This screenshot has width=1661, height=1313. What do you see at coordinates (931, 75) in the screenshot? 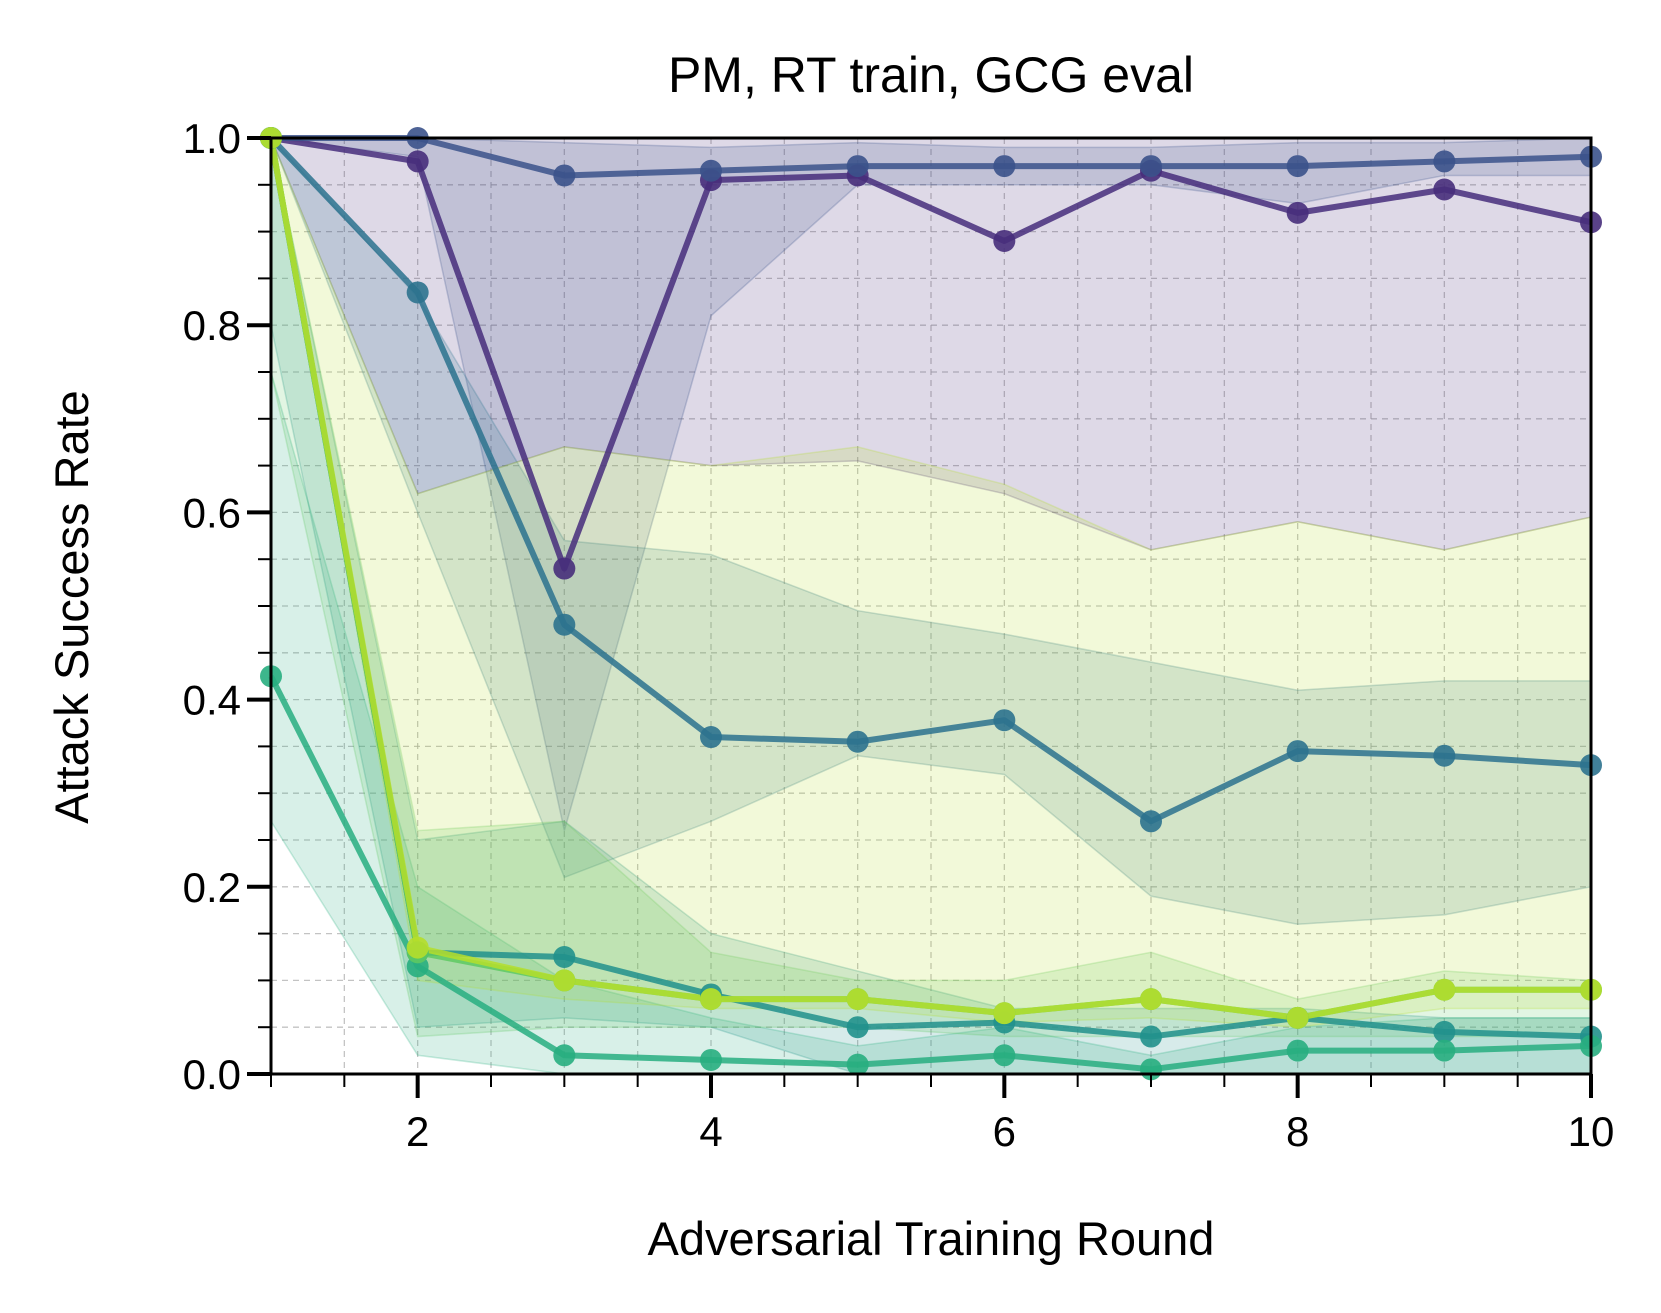
I see `chart-title: PM, RT train, GCG eval` at bounding box center [931, 75].